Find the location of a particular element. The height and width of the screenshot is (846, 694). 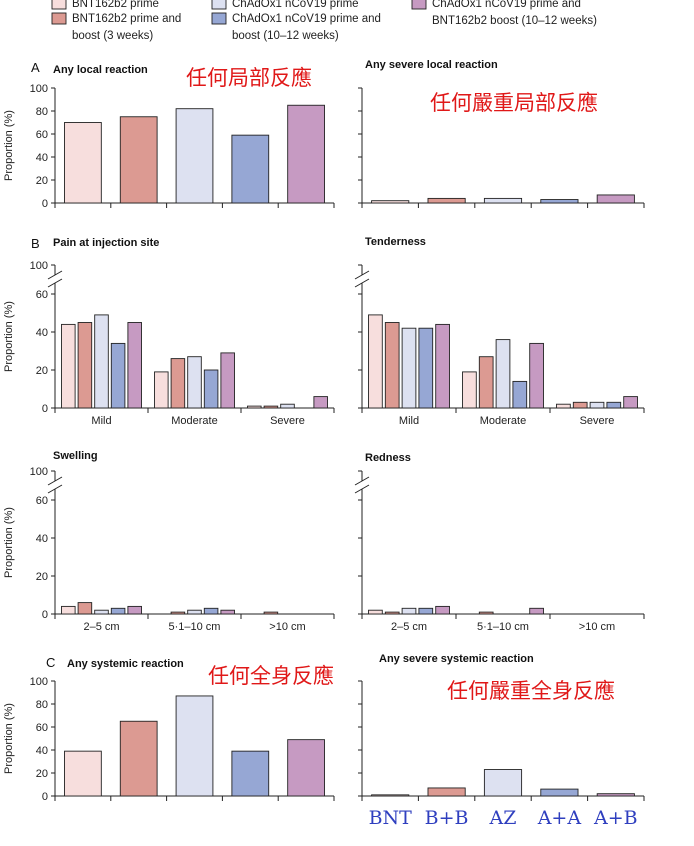

panel-7-bar-az_prime is located at coordinates (194, 746).